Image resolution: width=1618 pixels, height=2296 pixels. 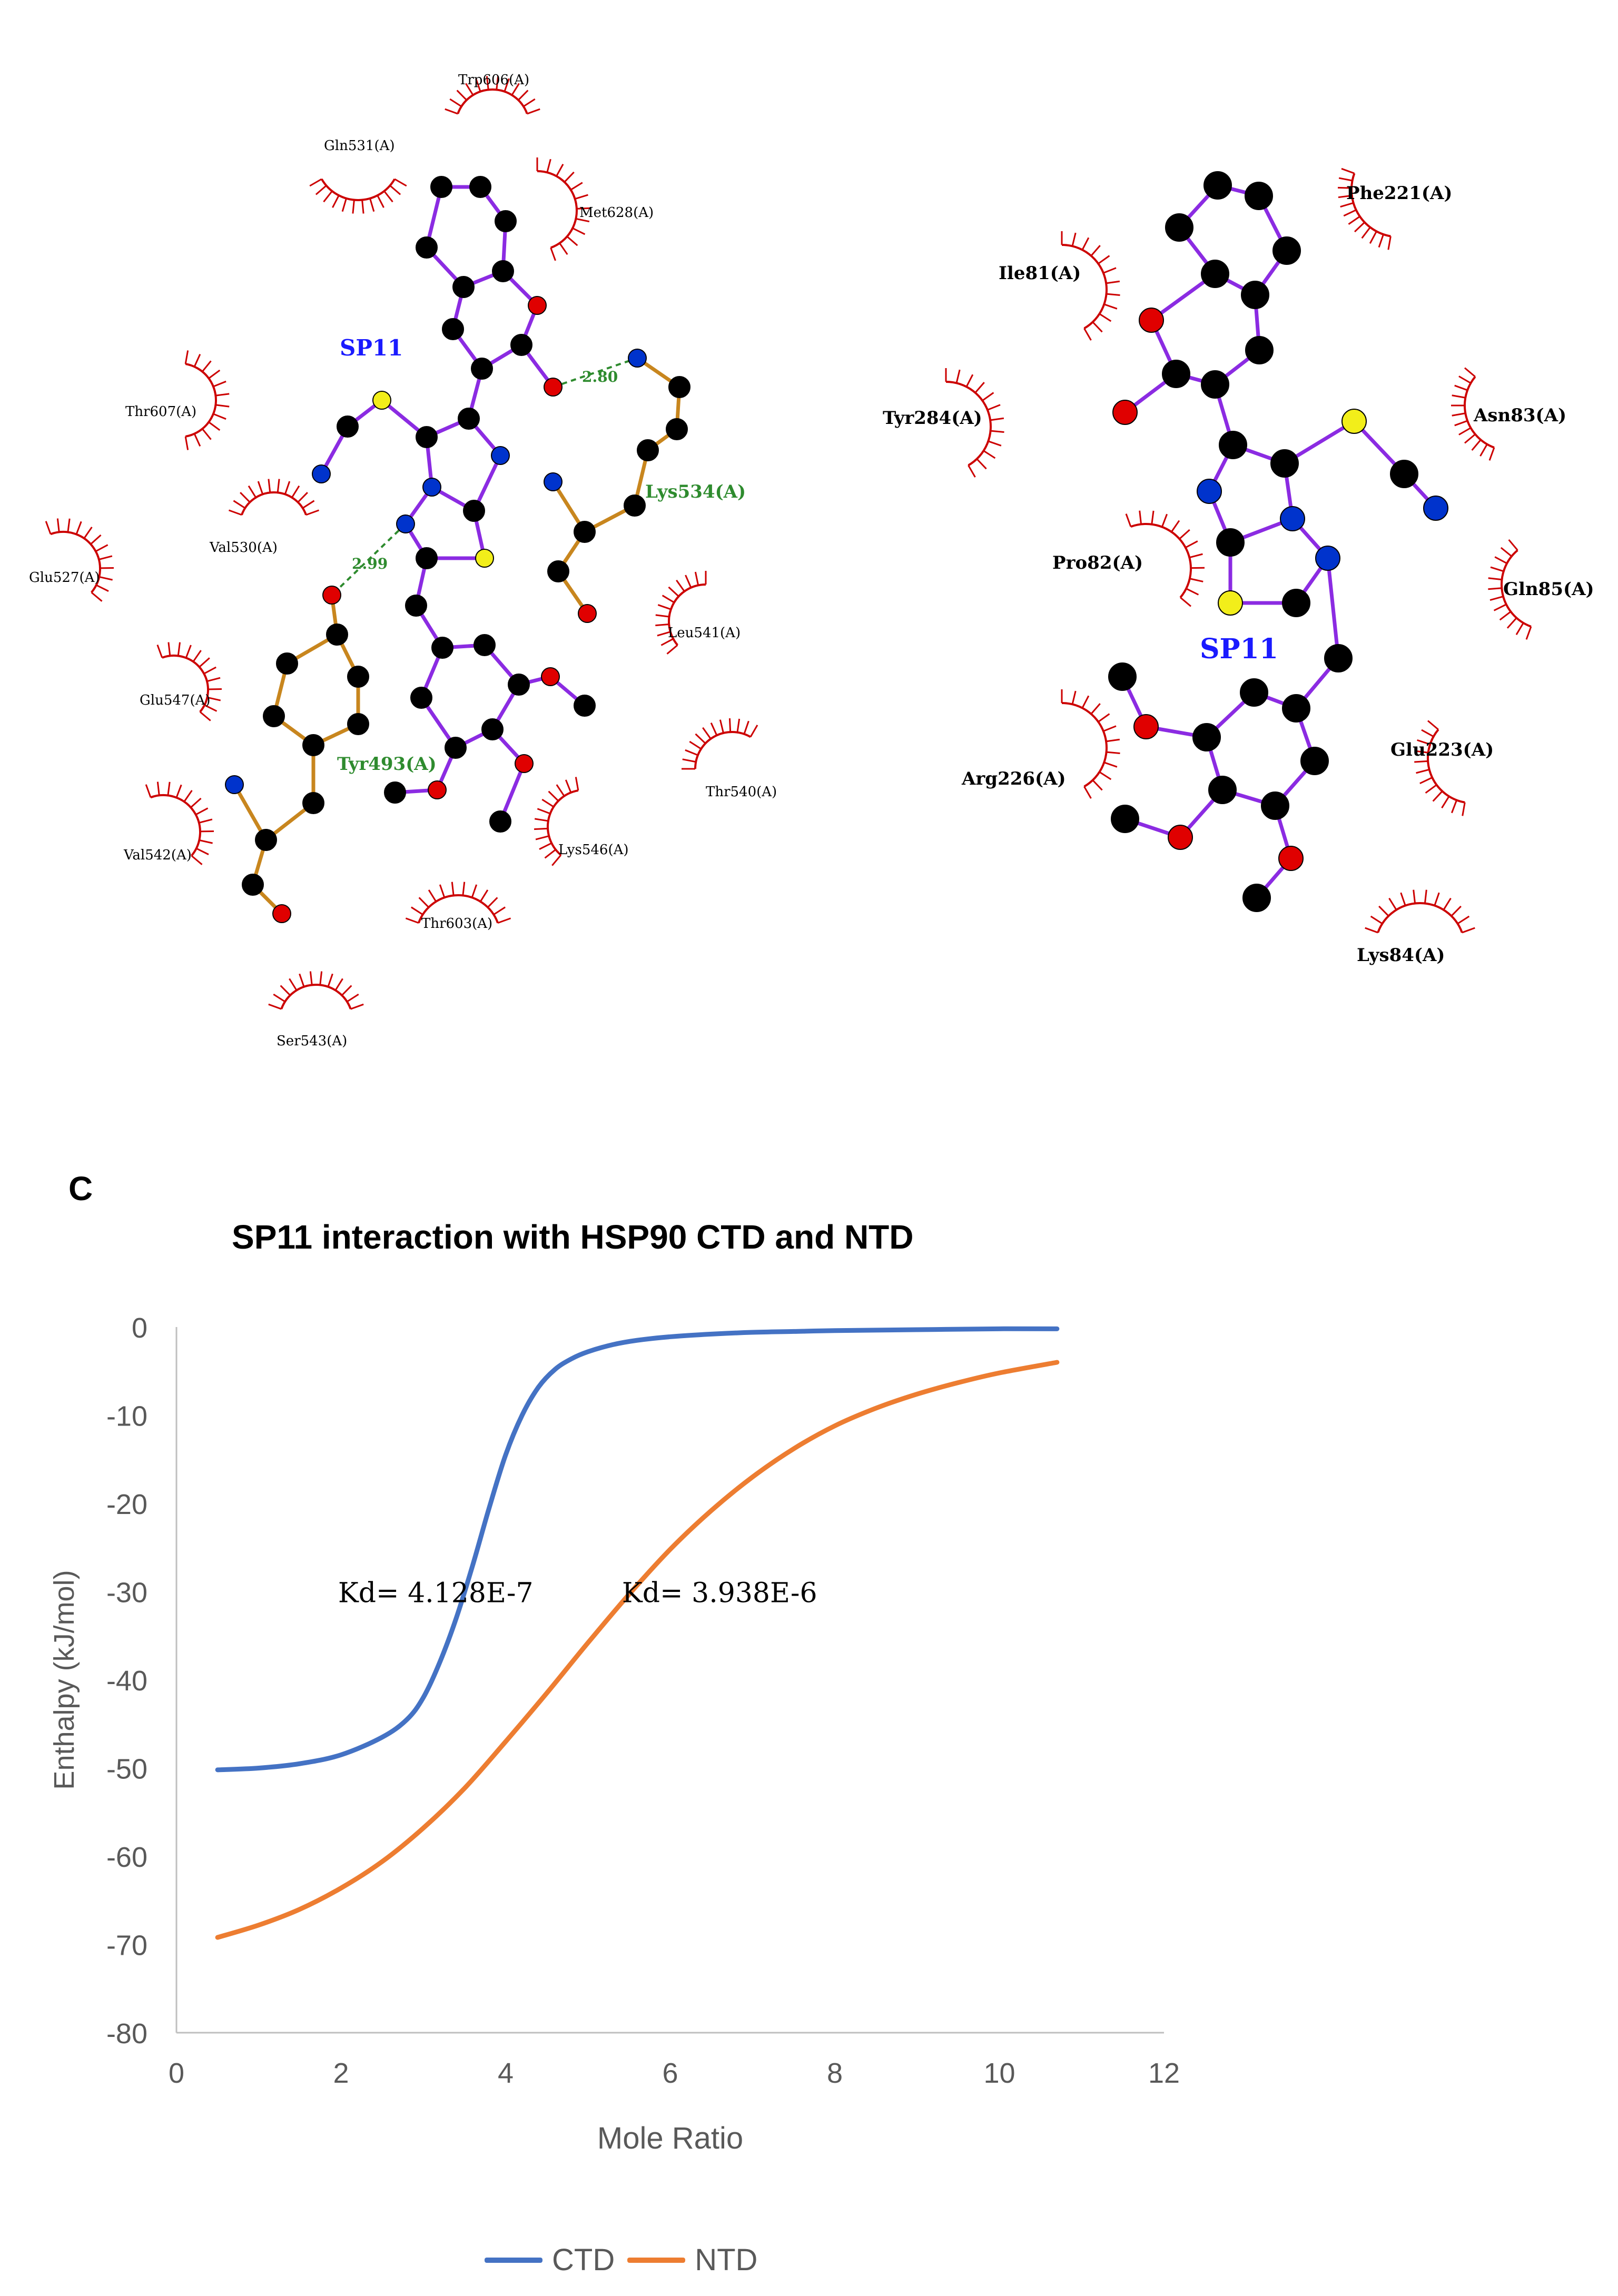 What do you see at coordinates (616, 213) in the screenshot?
I see `residue-met628: Met628(A)` at bounding box center [616, 213].